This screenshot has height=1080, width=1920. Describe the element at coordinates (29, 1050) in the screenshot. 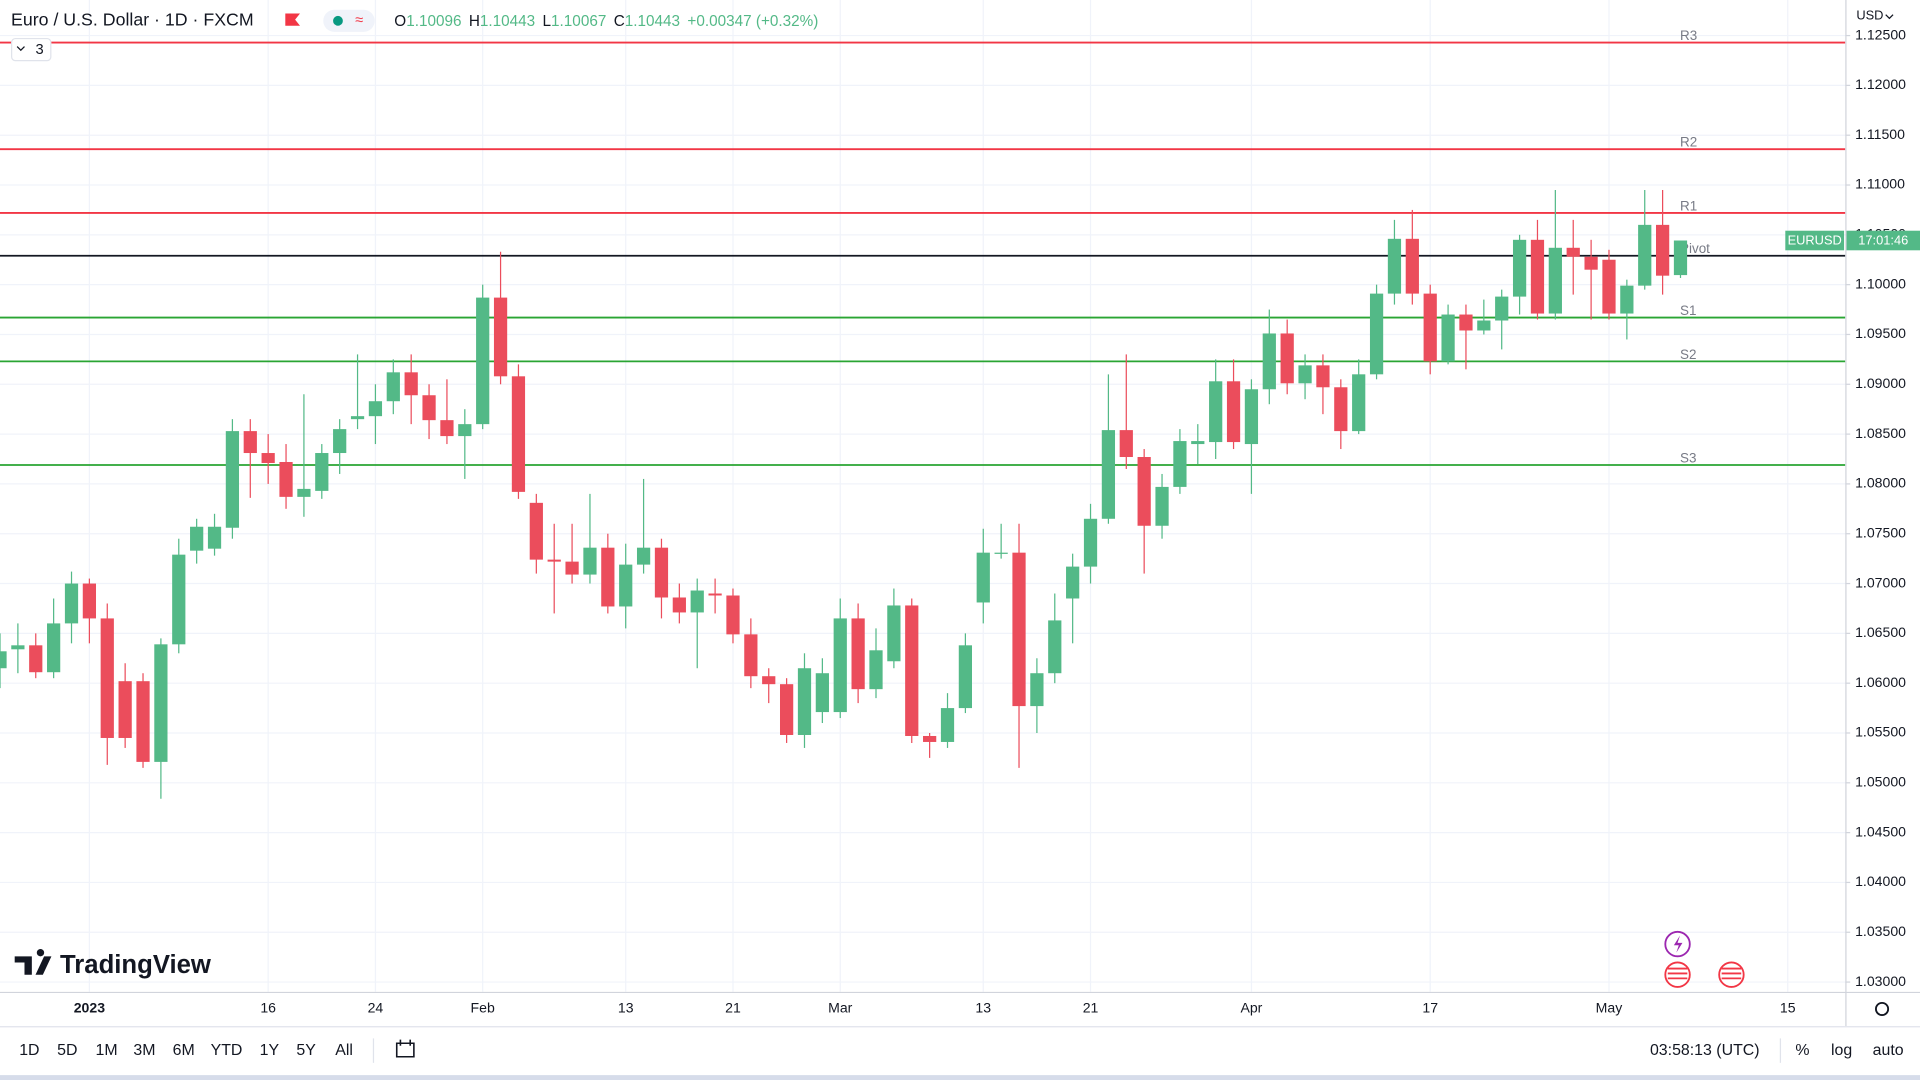

I see `range-button: 1D` at that location.